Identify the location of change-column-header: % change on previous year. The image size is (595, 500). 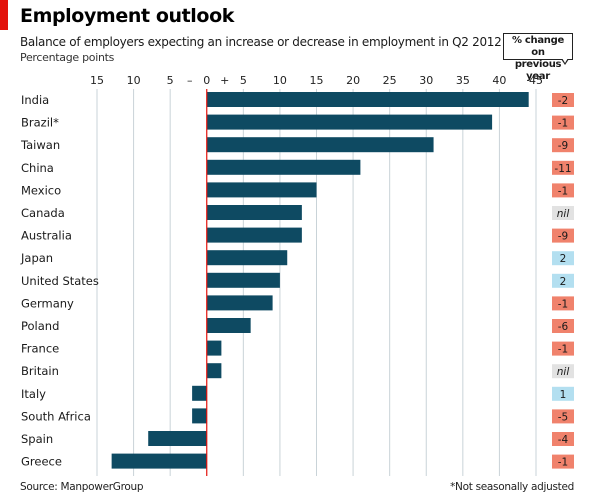
(538, 57).